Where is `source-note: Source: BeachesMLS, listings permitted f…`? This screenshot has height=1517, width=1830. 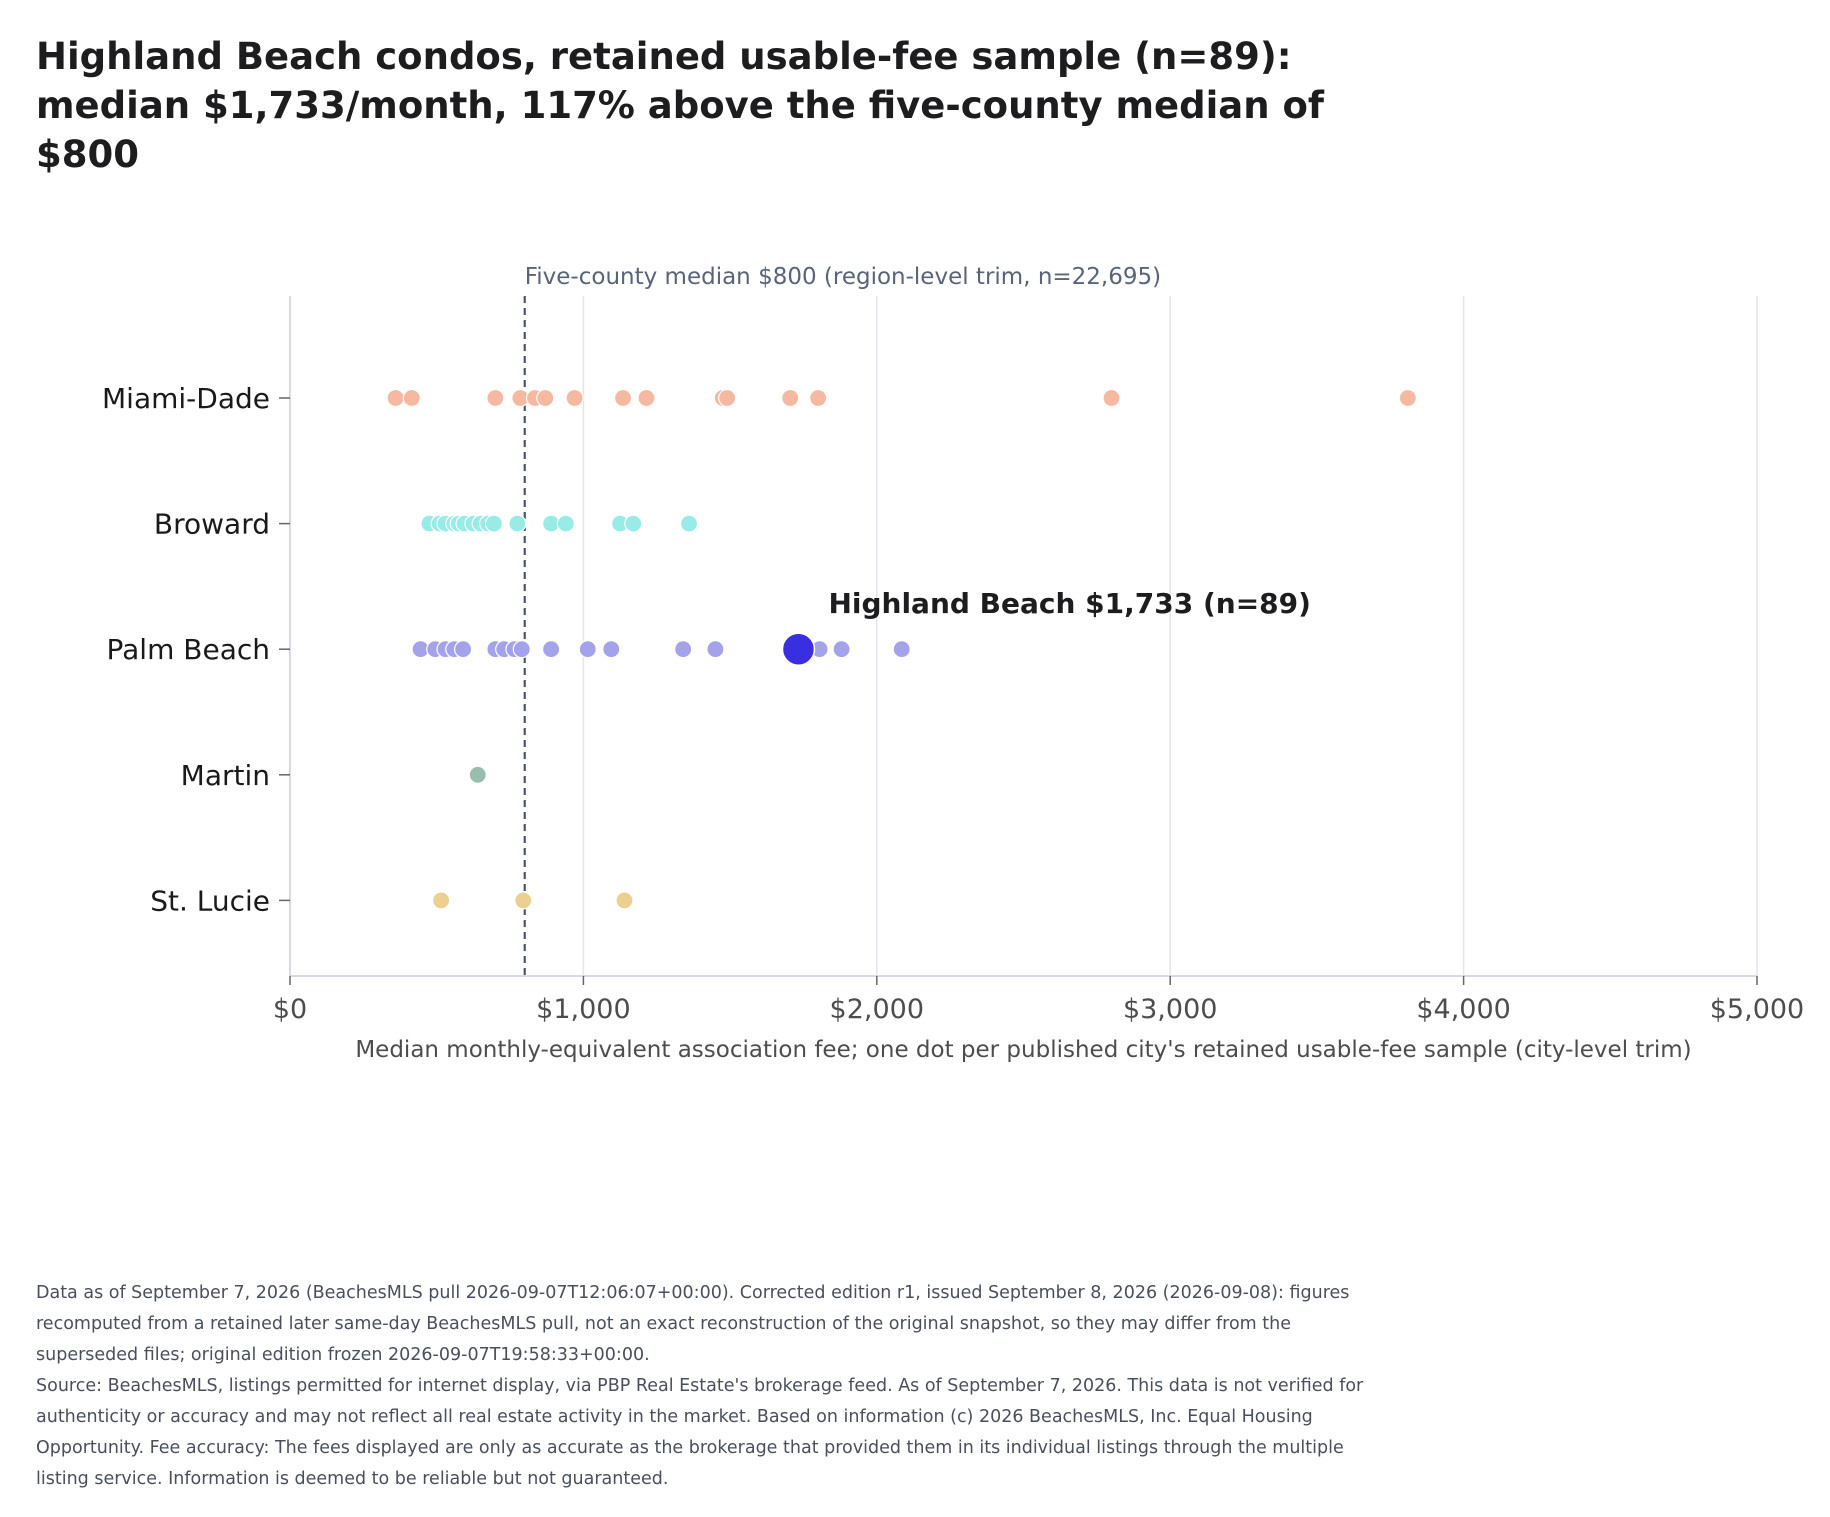 source-note: Source: BeachesMLS, listings permitted f… is located at coordinates (700, 1432).